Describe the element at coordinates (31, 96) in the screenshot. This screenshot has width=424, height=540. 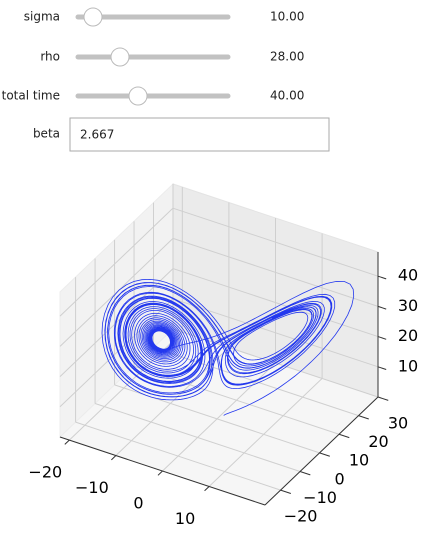
I see `control-label: total time` at that location.